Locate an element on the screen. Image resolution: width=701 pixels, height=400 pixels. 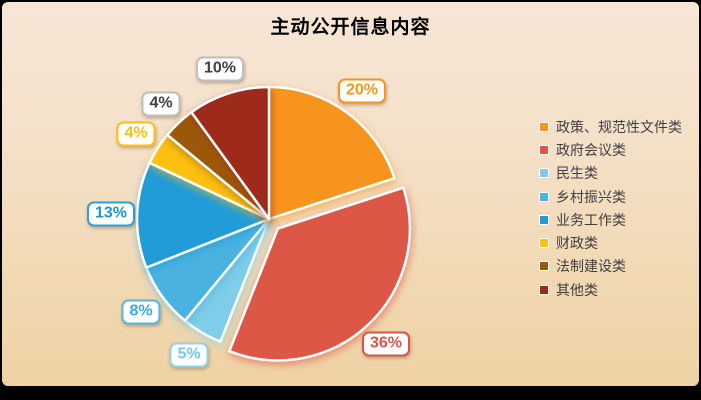
chart-title: 主动公开信息内容 is located at coordinates (350, 27).